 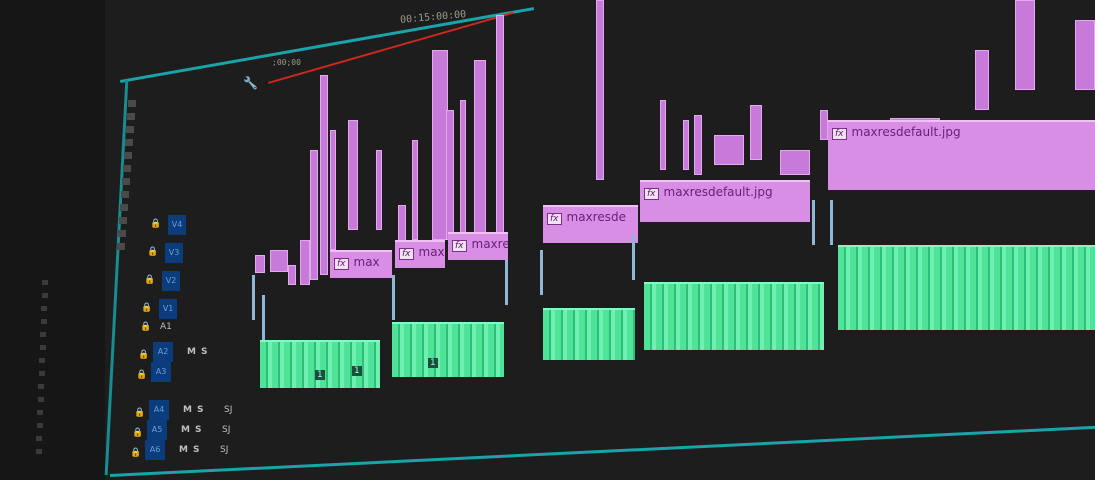 I want to click on track-target-A3: A3, so click(x=161, y=372).